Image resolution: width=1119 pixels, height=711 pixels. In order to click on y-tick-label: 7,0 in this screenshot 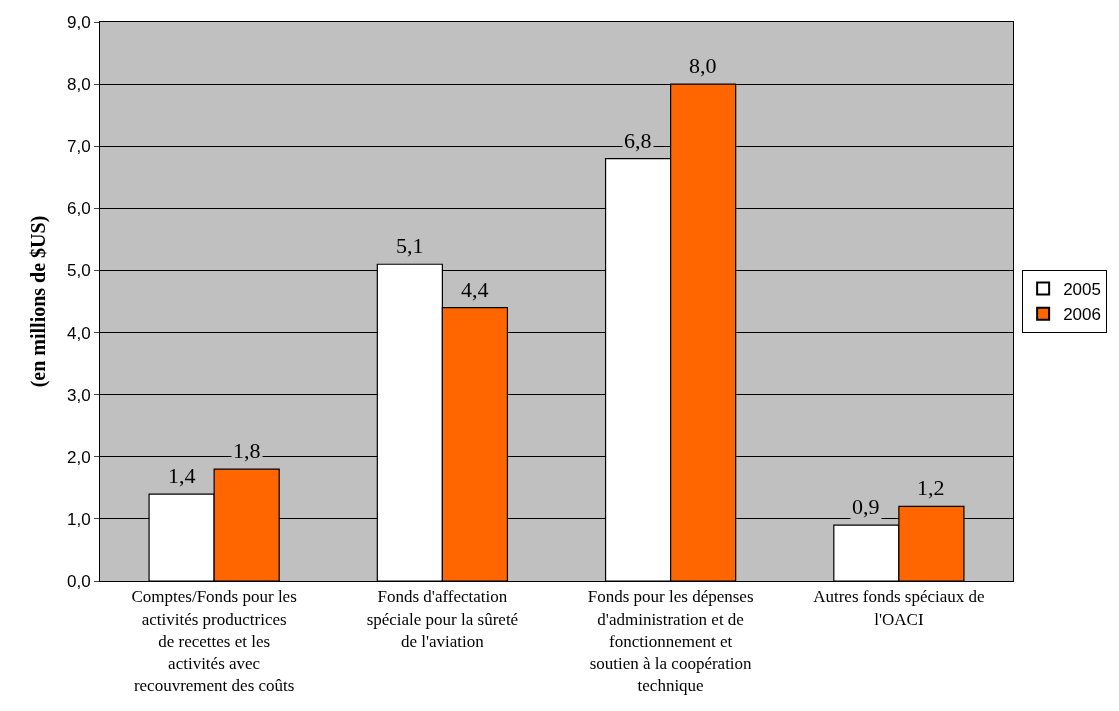, I will do `click(78, 147)`.